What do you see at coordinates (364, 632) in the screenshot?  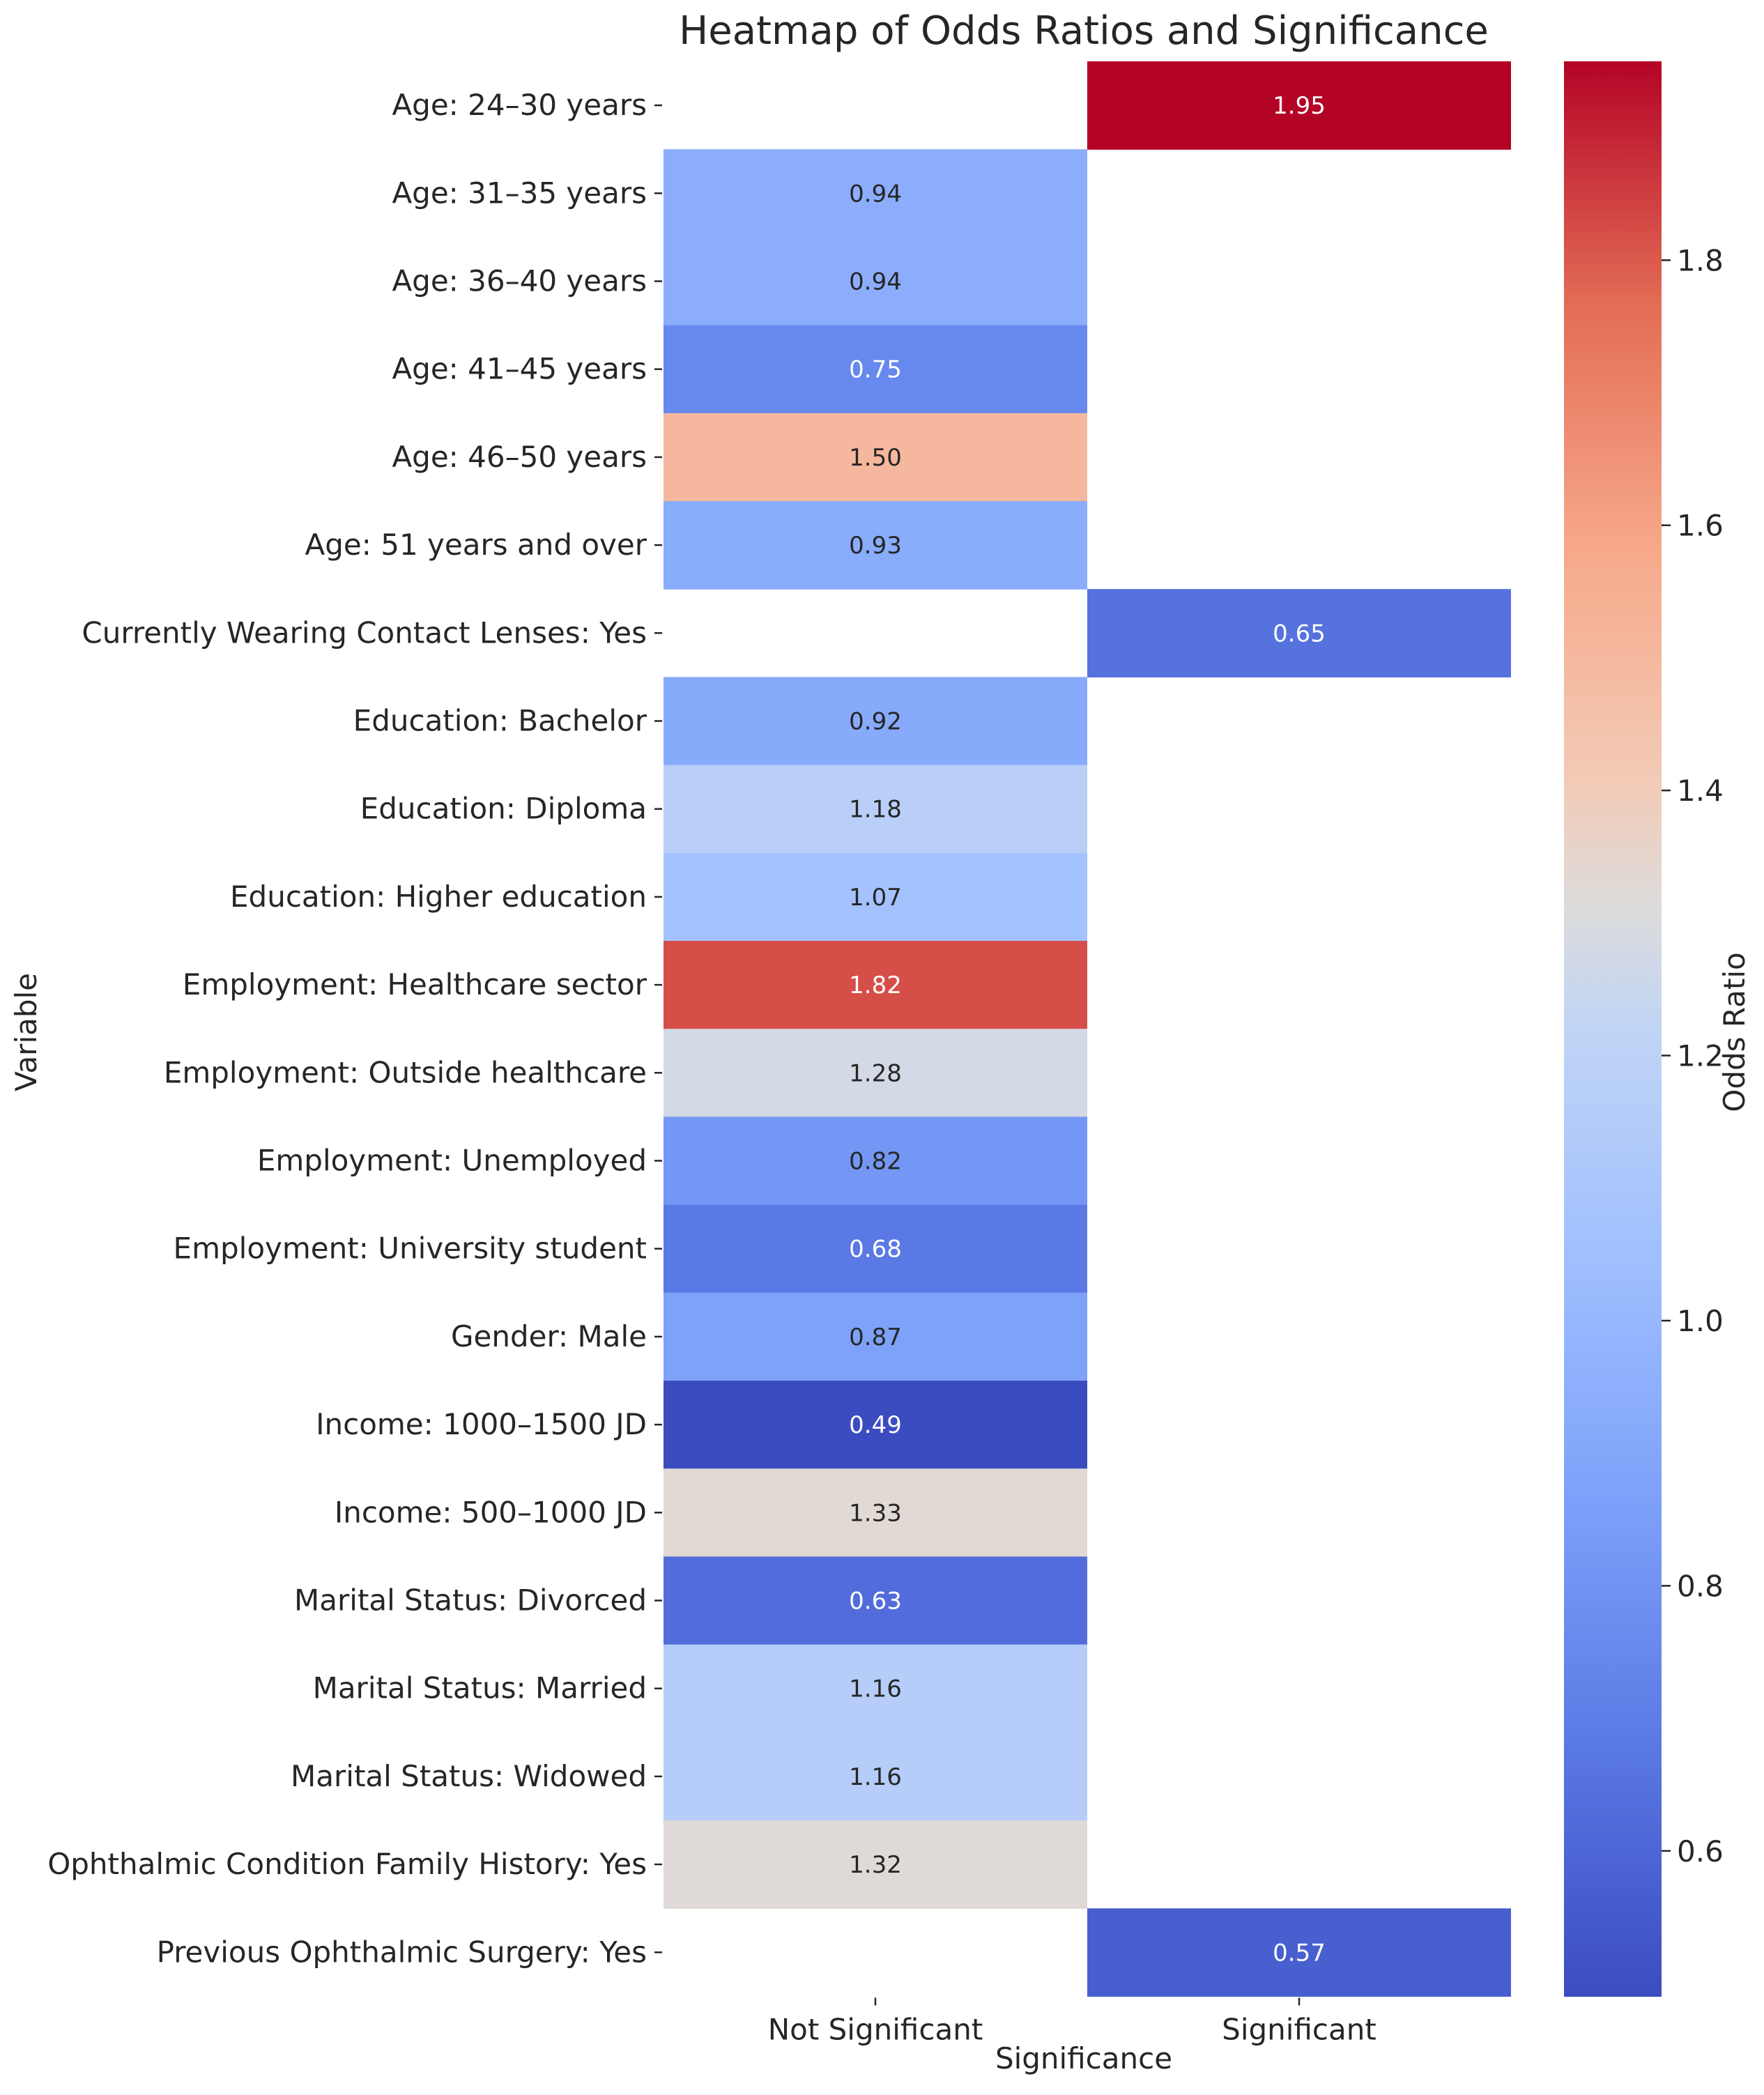 I see `row-label: Currently Wearing Contact Lenses: Yes` at bounding box center [364, 632].